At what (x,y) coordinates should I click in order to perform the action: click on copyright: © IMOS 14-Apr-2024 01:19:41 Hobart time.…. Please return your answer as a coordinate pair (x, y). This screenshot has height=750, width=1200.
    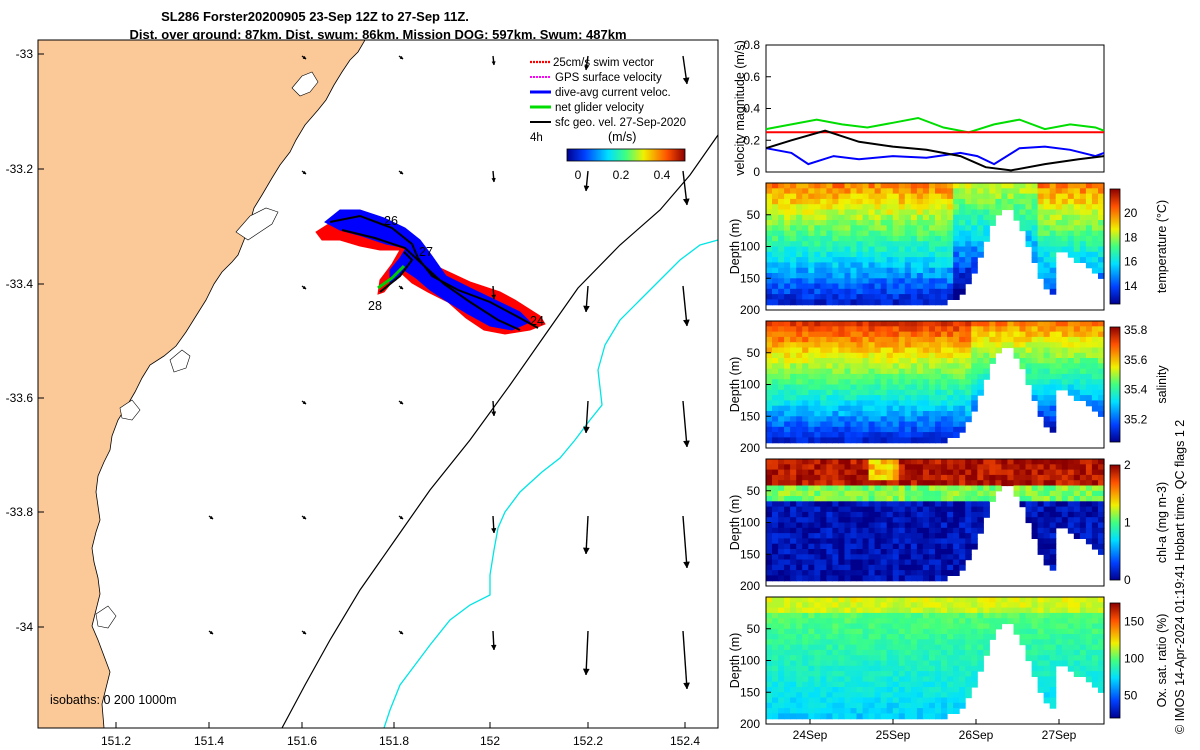
    Looking at the image, I should click on (1180, 577).